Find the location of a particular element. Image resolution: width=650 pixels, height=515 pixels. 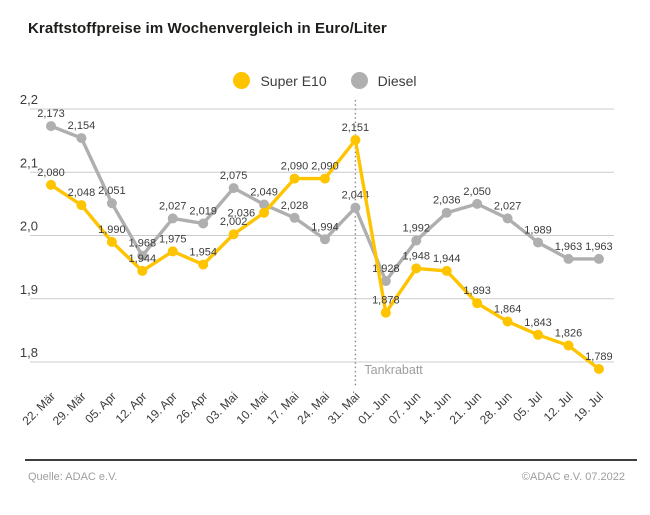

data-label-diesel: 2,051 is located at coordinates (112, 191).